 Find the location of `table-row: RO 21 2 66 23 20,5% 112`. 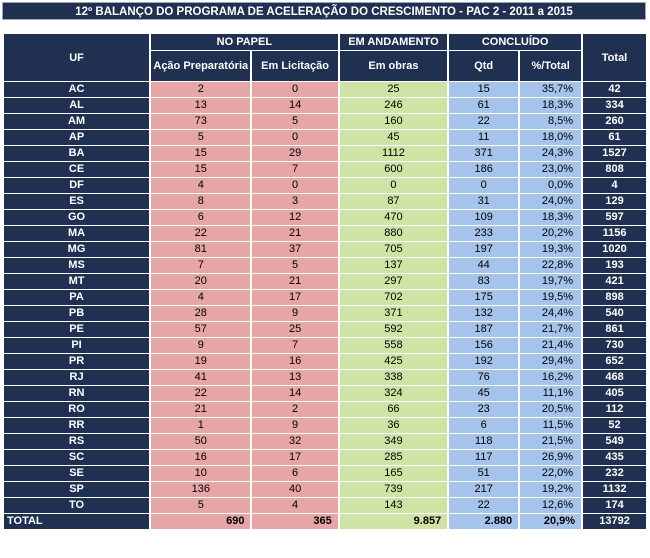

table-row: RO 21 2 66 23 20,5% 112 is located at coordinates (325, 409).